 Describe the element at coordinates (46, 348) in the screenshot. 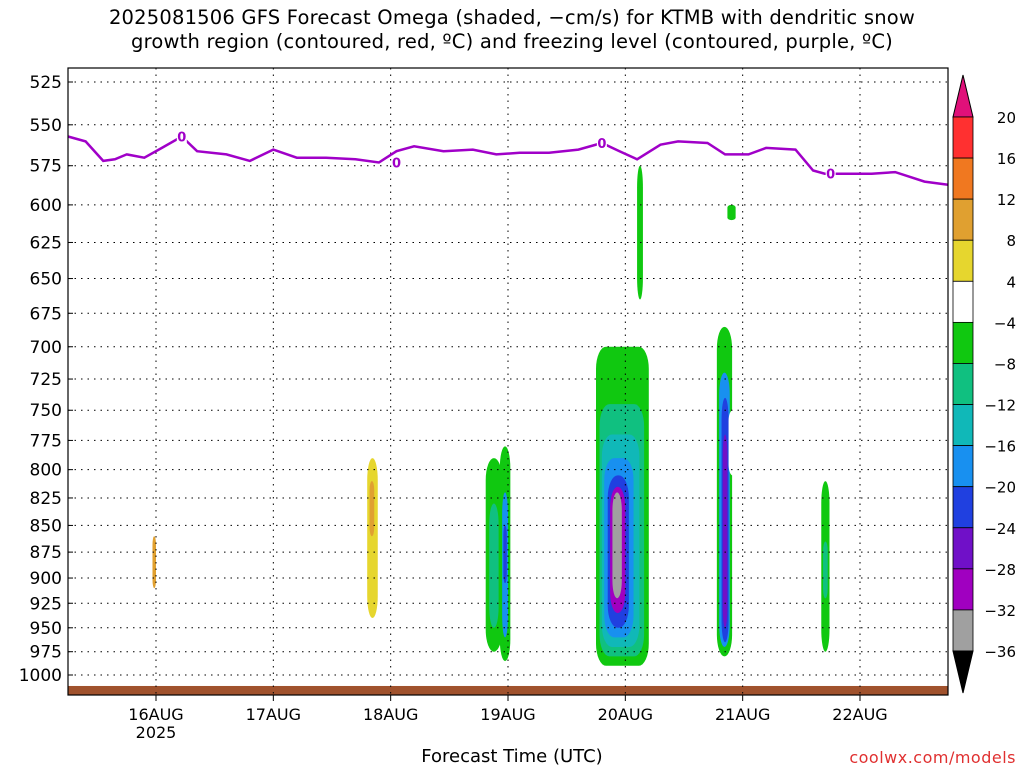

I see `y-tick-label: 700` at that location.